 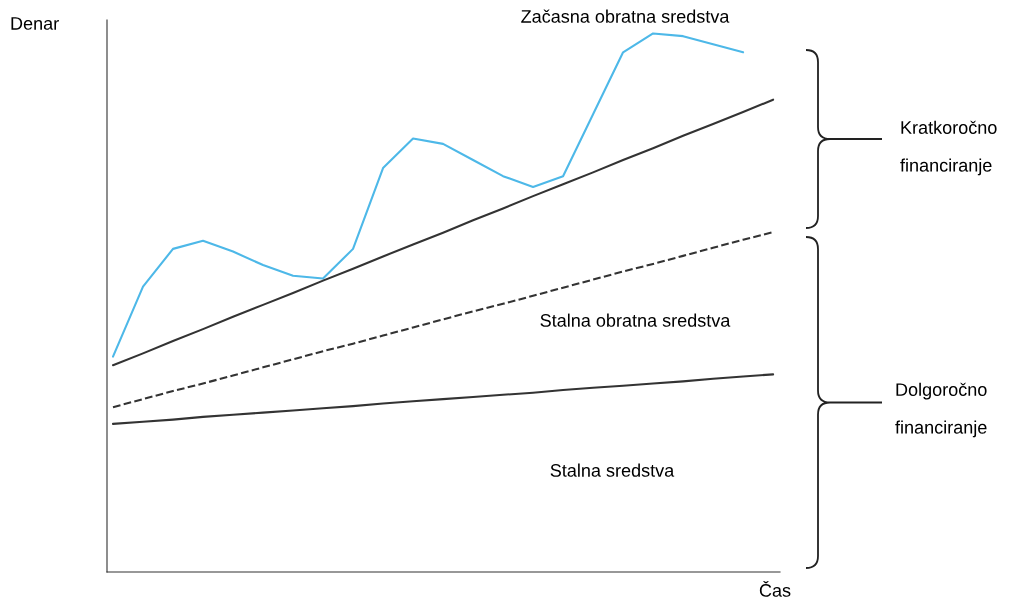 What do you see at coordinates (635, 320) in the screenshot?
I see `annotation: Stalna obratna sredstva` at bounding box center [635, 320].